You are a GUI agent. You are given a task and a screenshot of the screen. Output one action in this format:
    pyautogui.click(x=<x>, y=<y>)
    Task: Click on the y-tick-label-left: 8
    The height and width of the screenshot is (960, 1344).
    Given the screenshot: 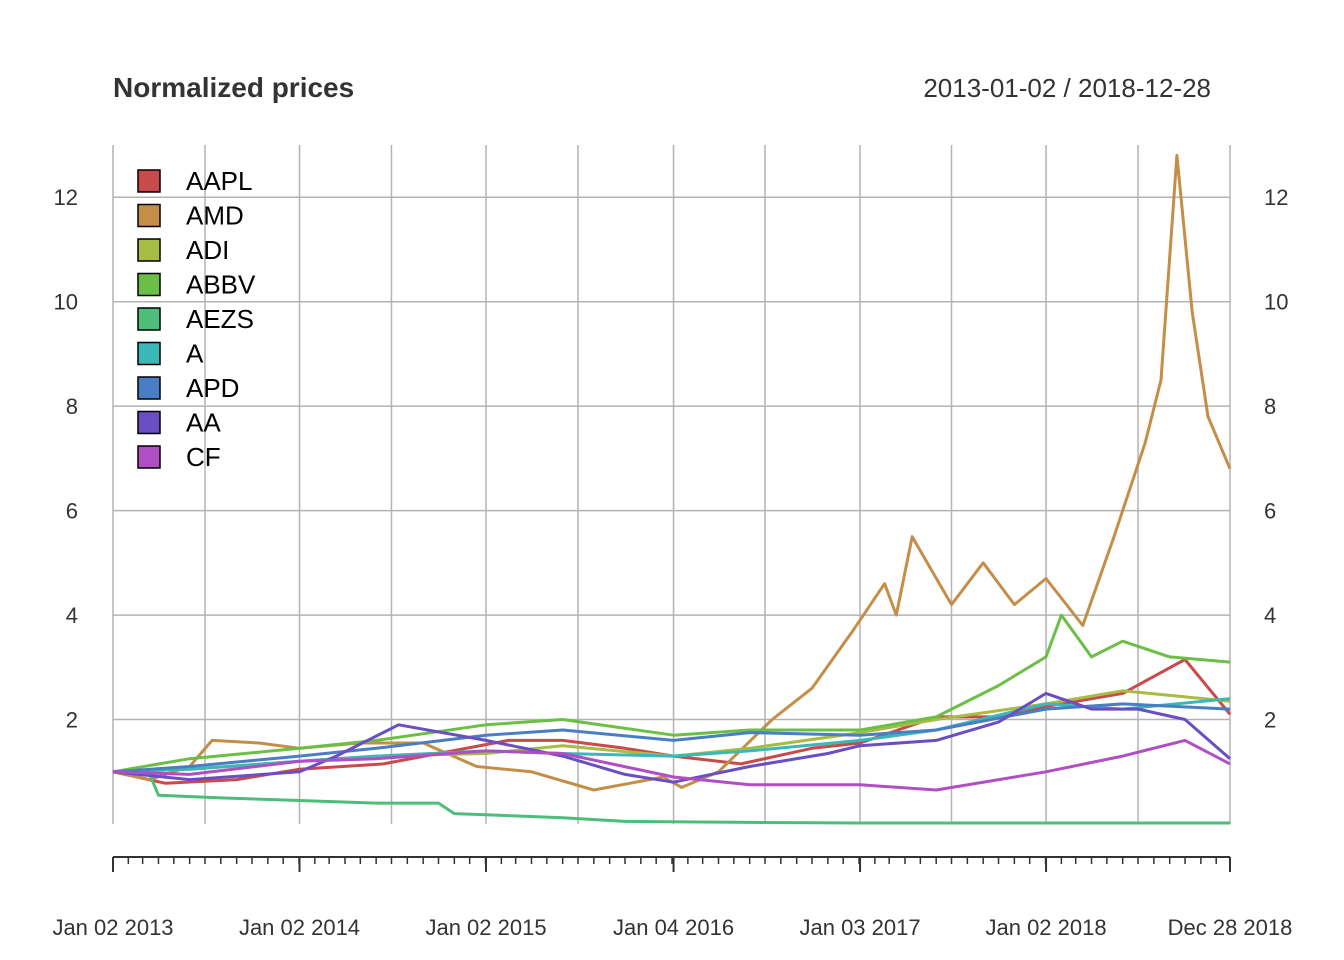 What is the action you would take?
    pyautogui.click(x=72, y=406)
    